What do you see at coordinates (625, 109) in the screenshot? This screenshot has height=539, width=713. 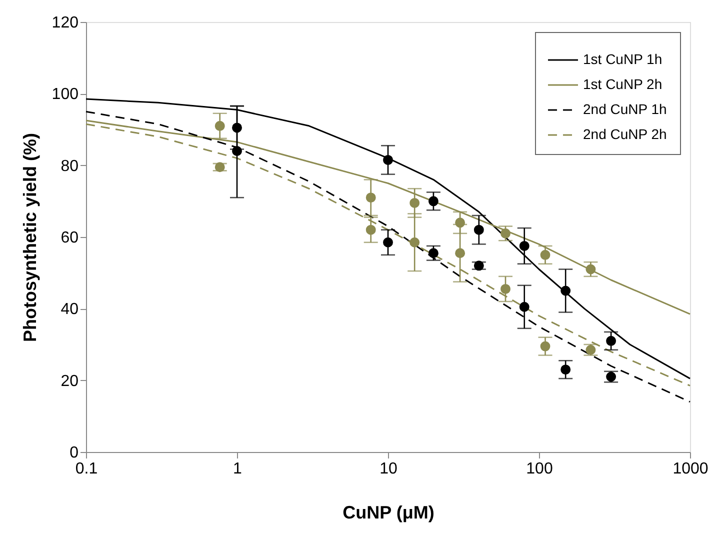 I see `legend-label: 2nd CuNP 1h` at bounding box center [625, 109].